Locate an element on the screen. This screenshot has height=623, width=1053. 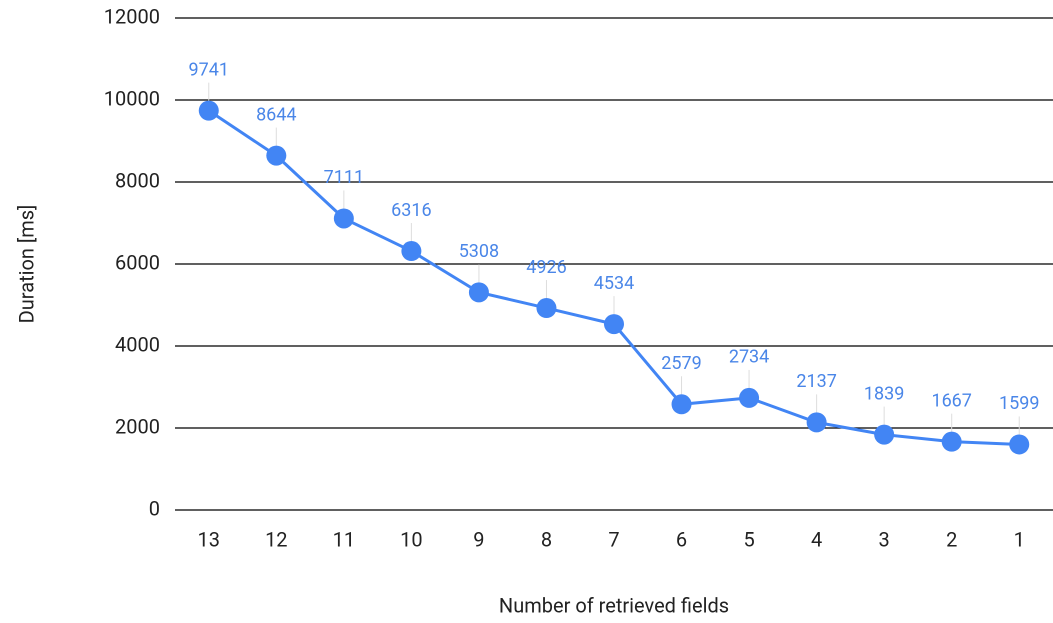
y-tick-label: 10000 is located at coordinates (132, 98).